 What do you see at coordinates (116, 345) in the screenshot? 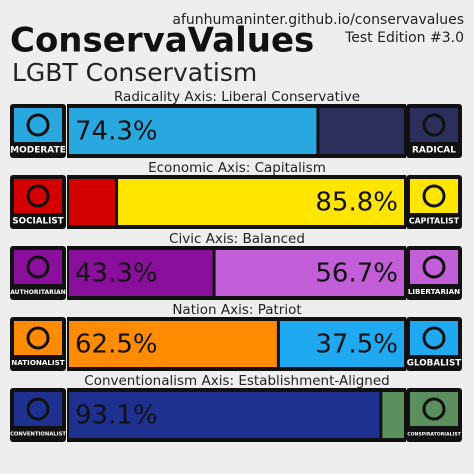
I see `percent-label: 62.5%` at bounding box center [116, 345].